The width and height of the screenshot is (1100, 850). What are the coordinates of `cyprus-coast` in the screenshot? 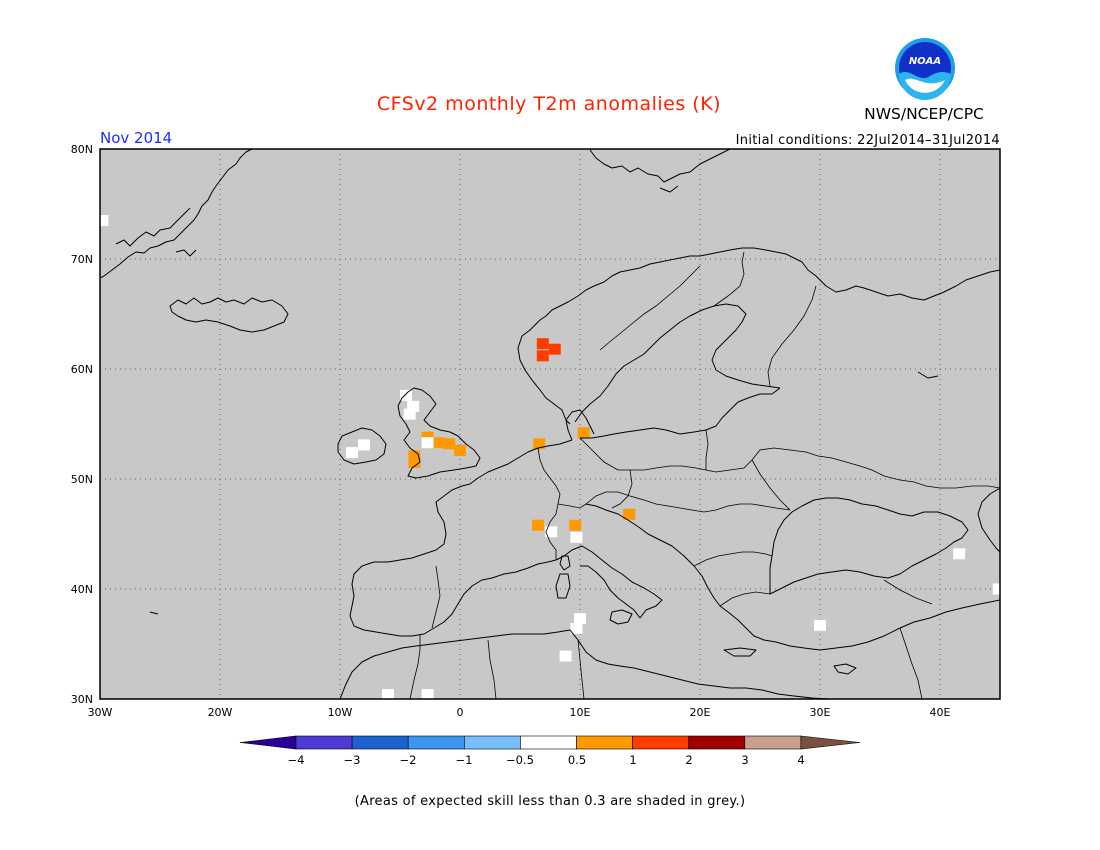 It's located at (845, 669).